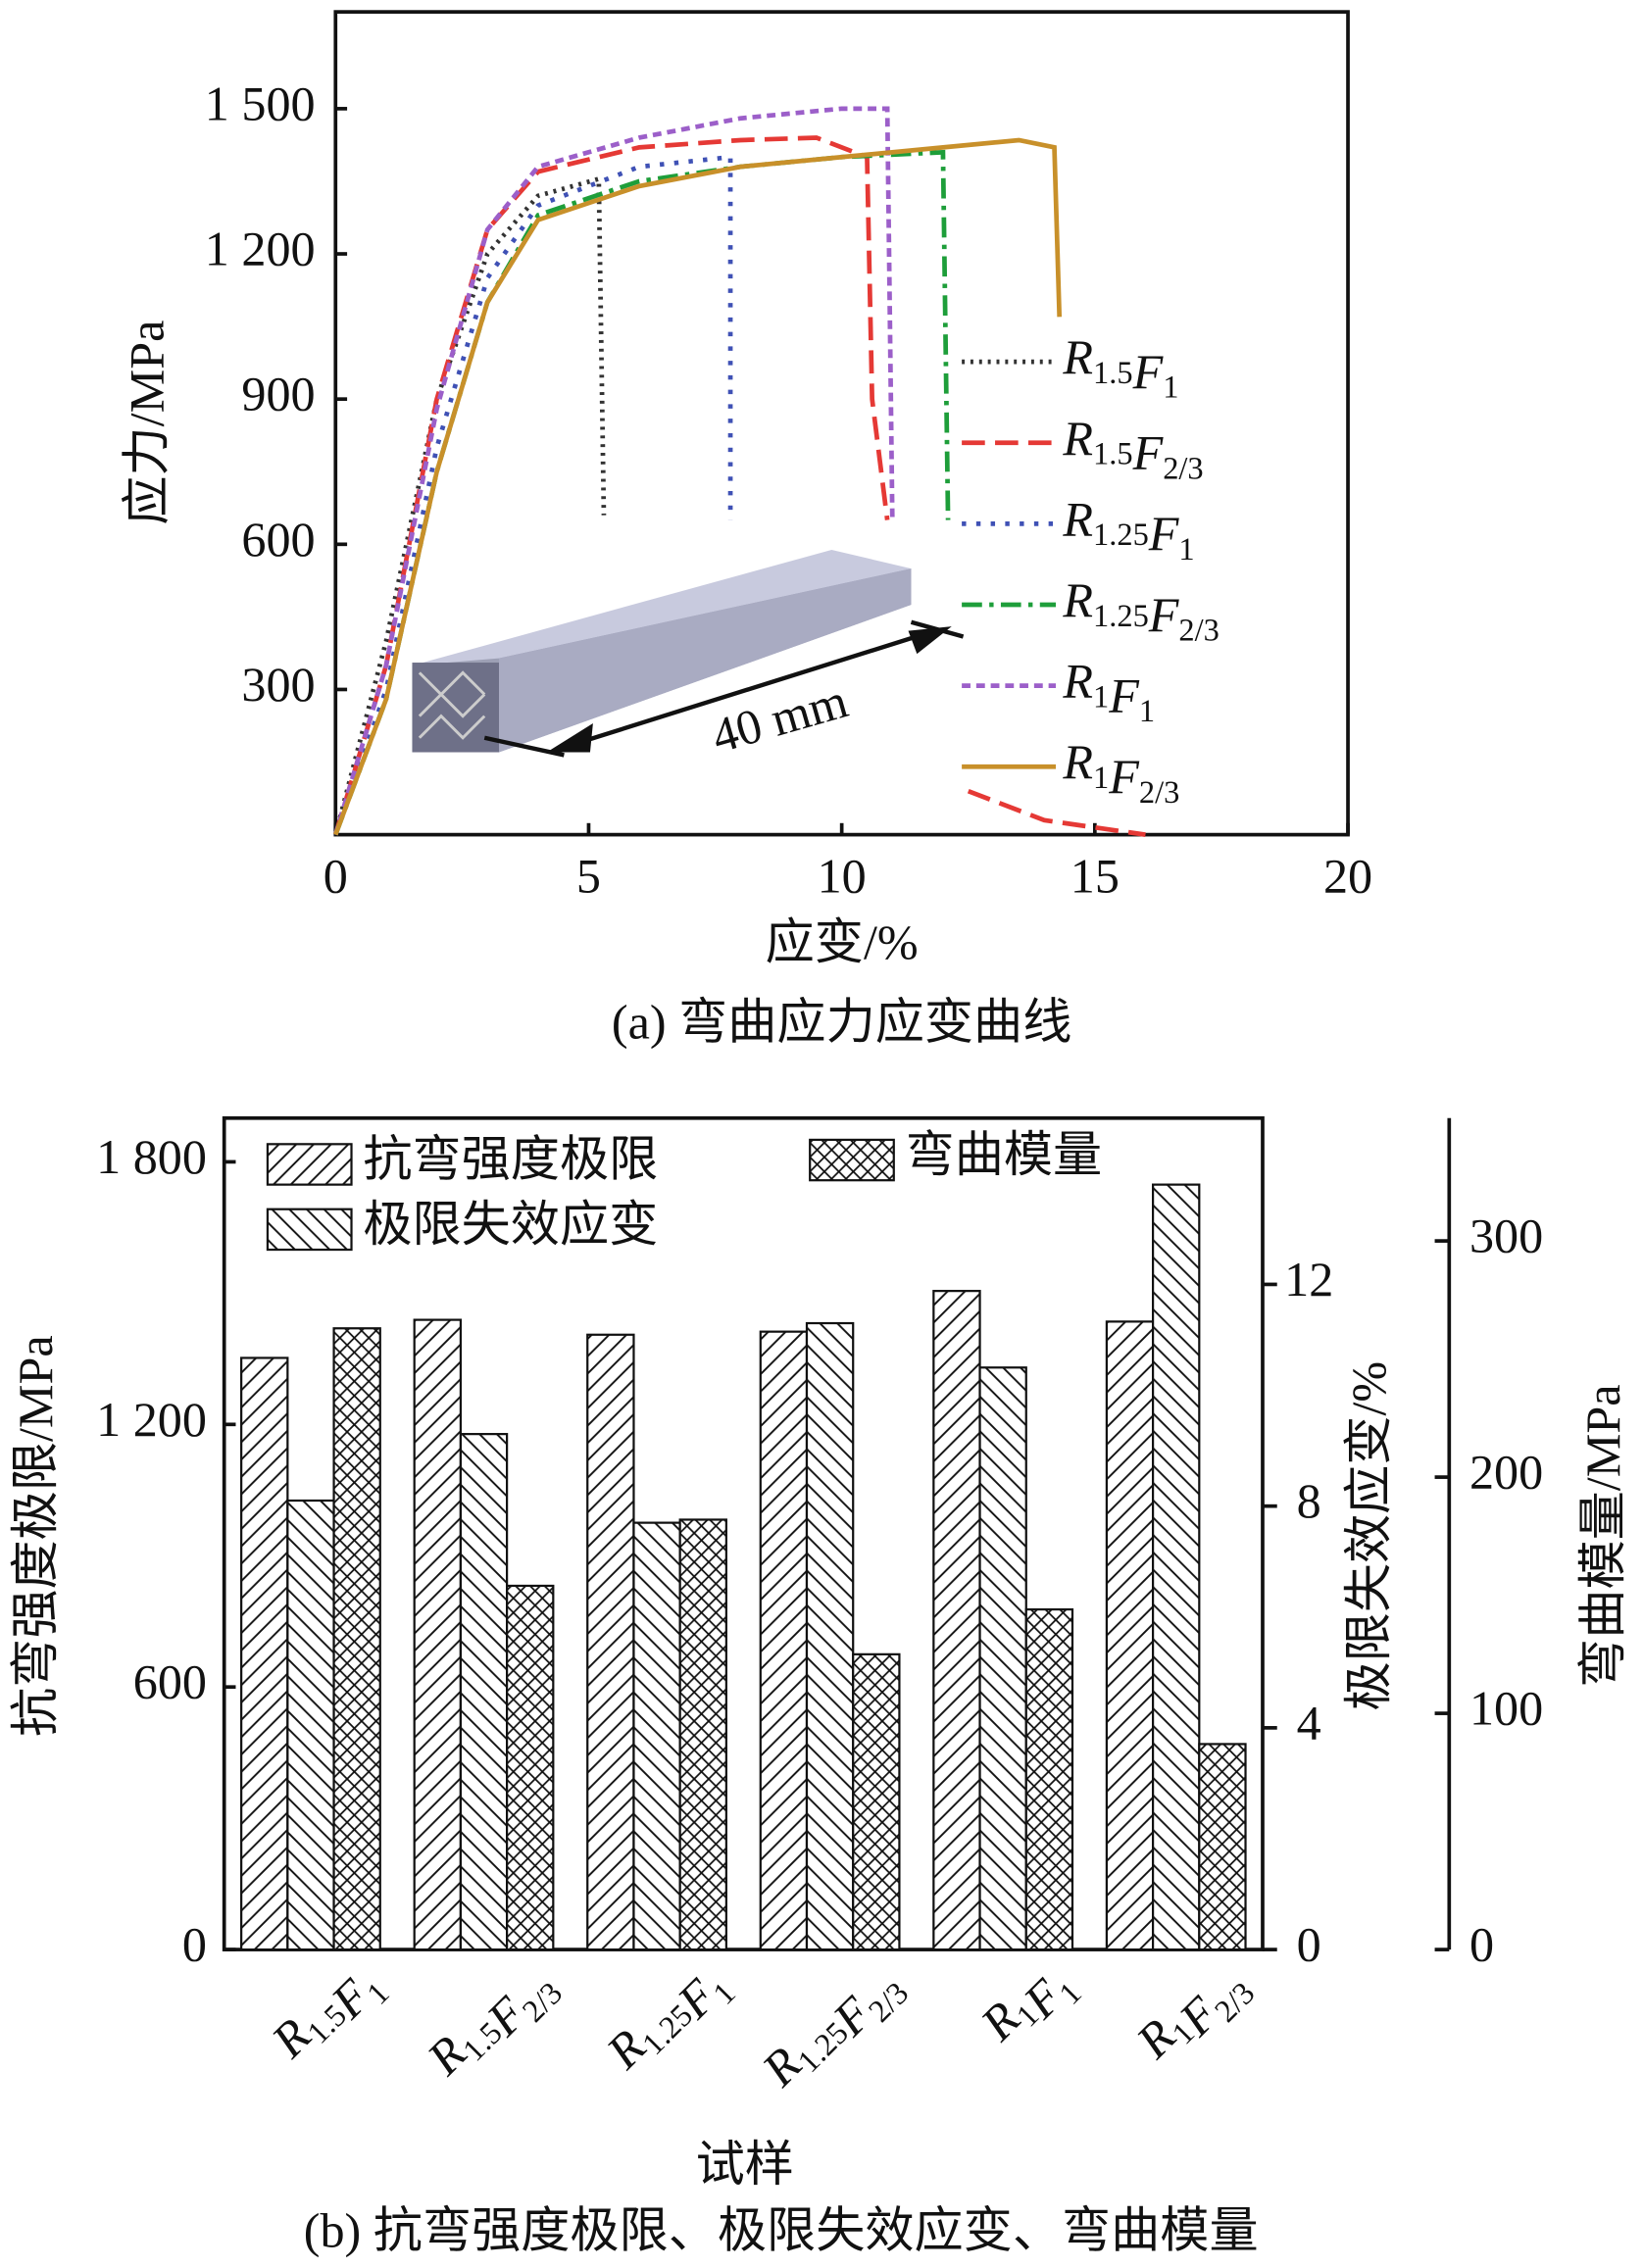 The height and width of the screenshot is (2268, 1643). Describe the element at coordinates (1309, 1279) in the screenshot. I see `y2-tick-label: 12` at that location.